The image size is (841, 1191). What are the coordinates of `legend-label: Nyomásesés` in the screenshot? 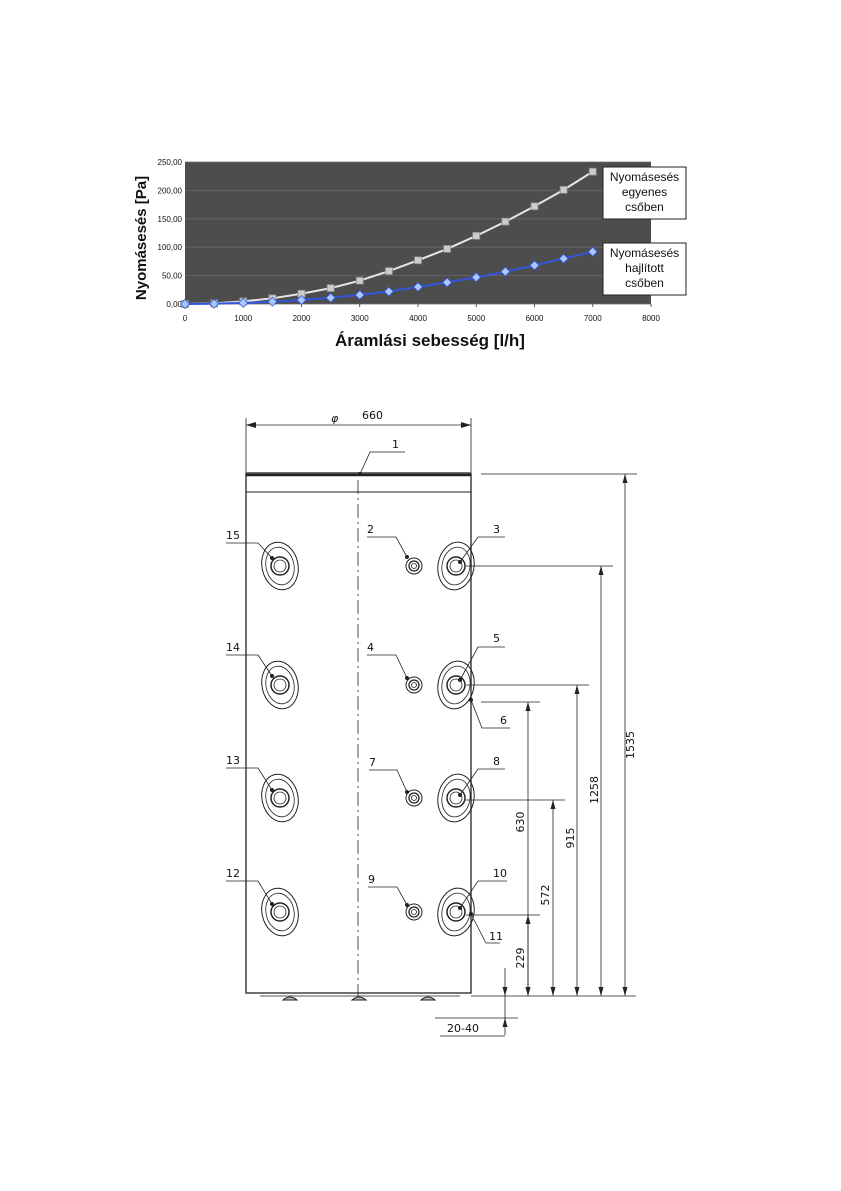 It's located at (644, 253).